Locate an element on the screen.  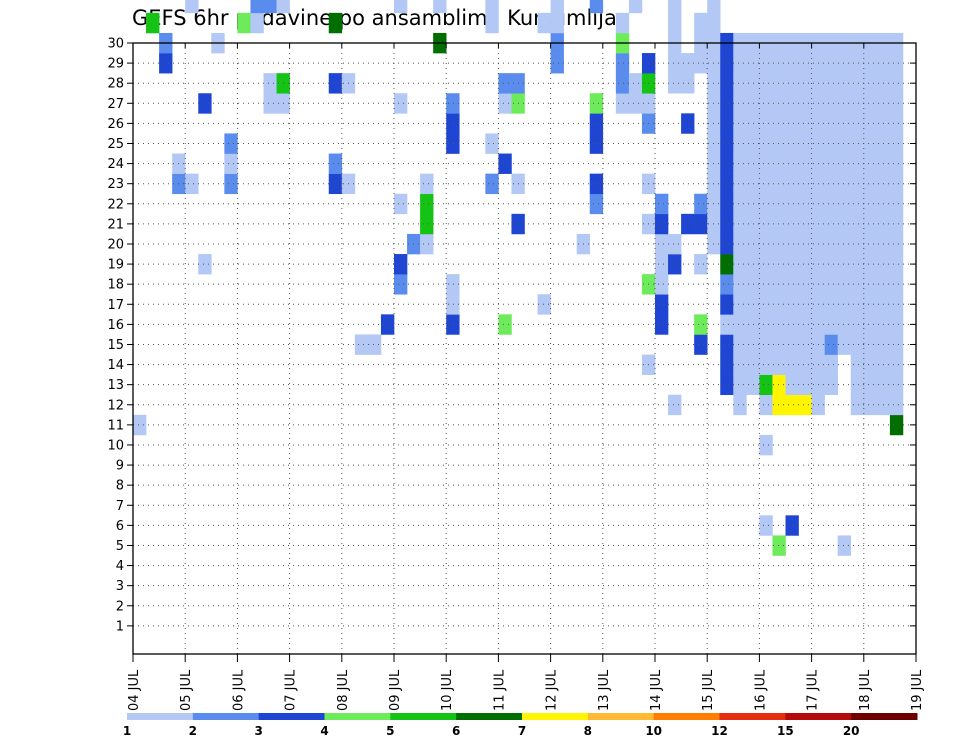
x-tick-label: 19 JUL is located at coordinates (917, 690).